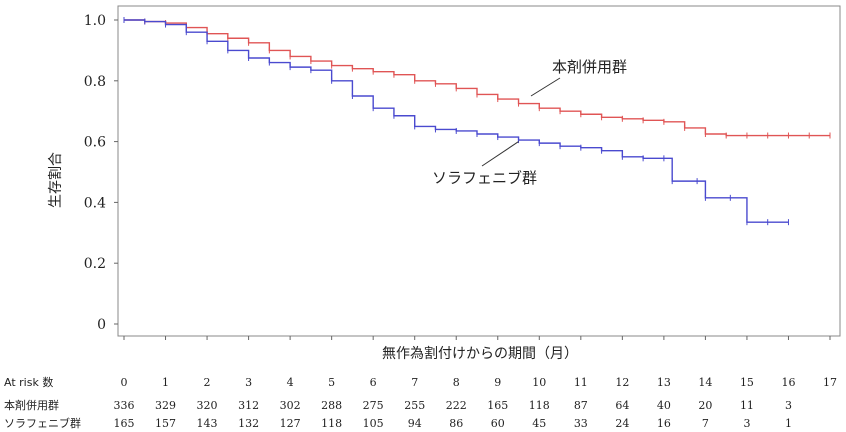 This screenshot has width=846, height=432. Describe the element at coordinates (28, 382) in the screenshot. I see `at-risk-header: At risk 数` at that location.